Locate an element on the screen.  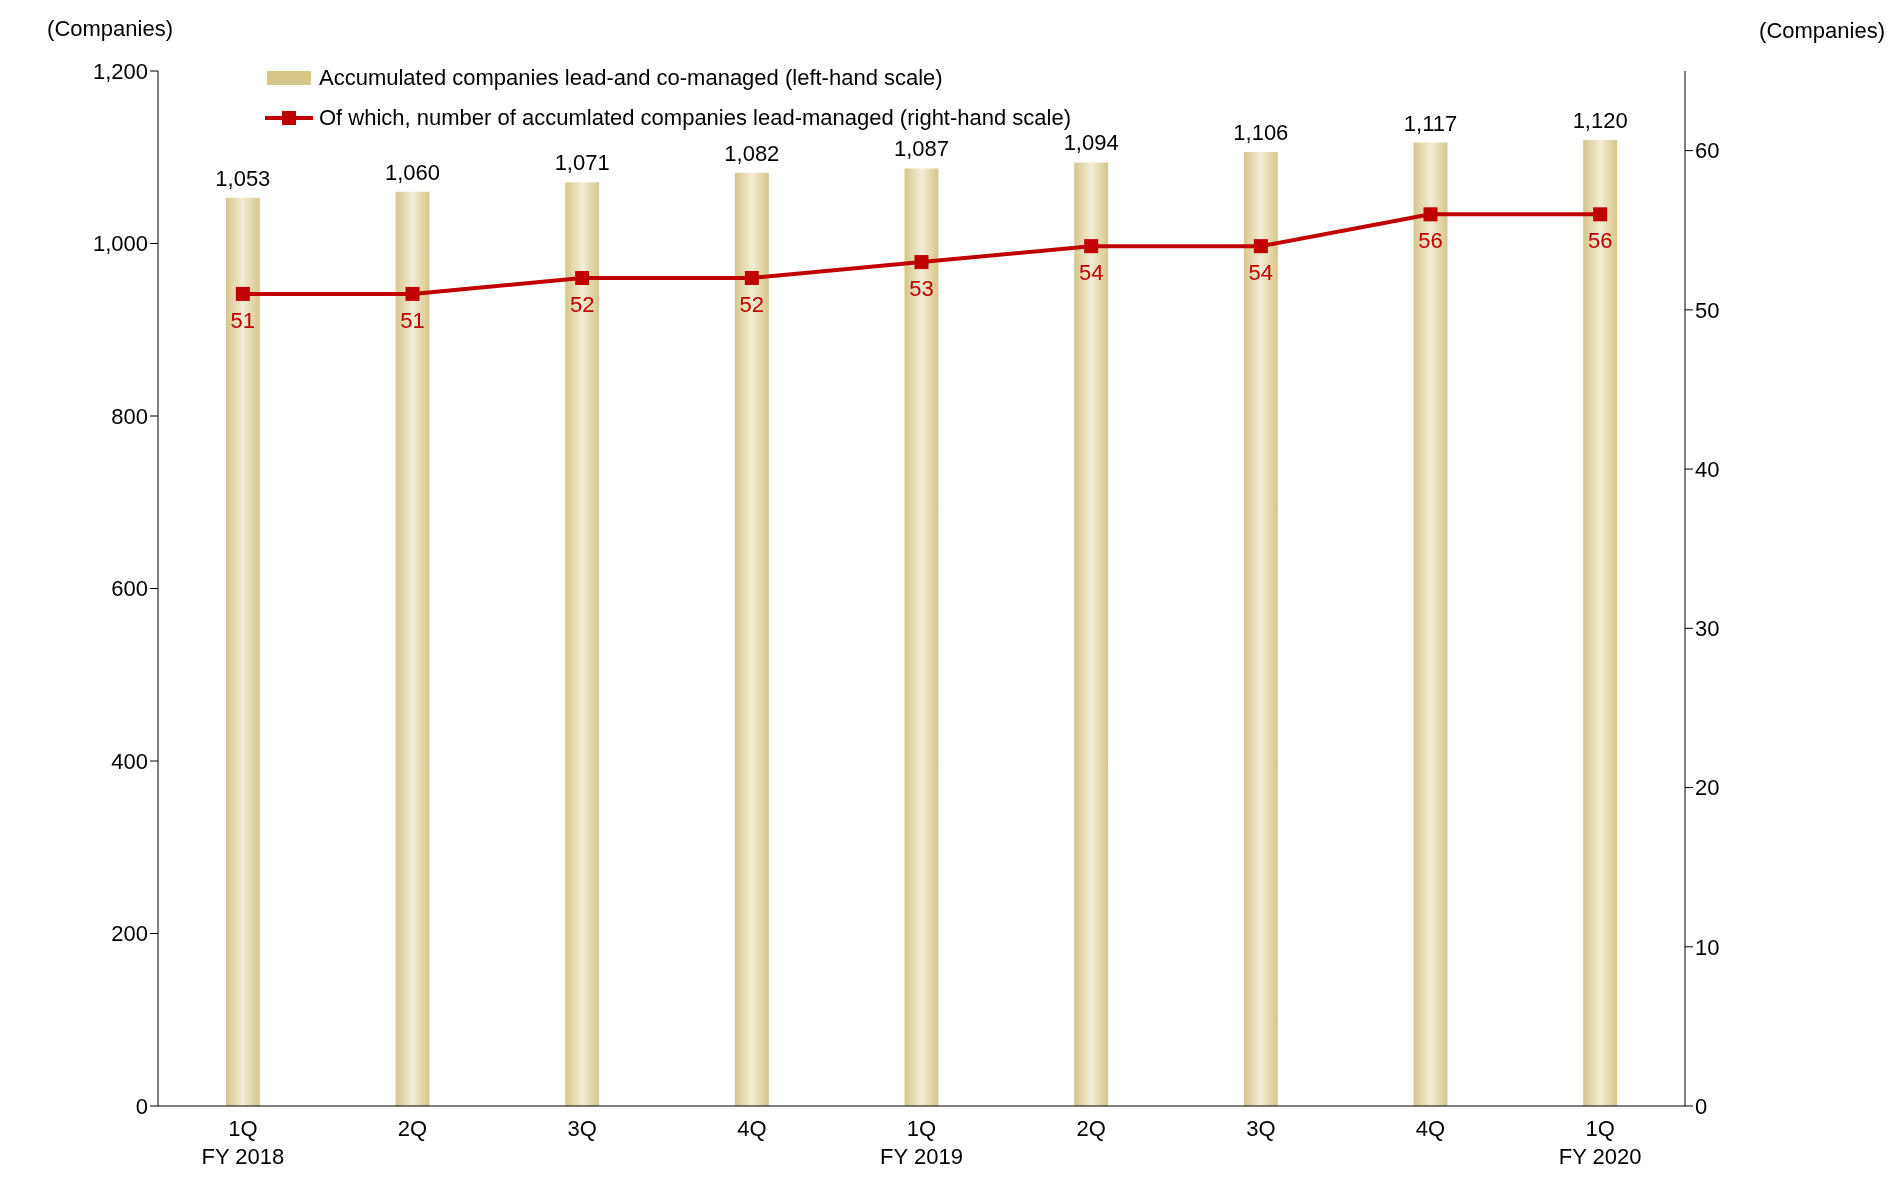
y-tick-label: 1,200 is located at coordinates (120, 71).